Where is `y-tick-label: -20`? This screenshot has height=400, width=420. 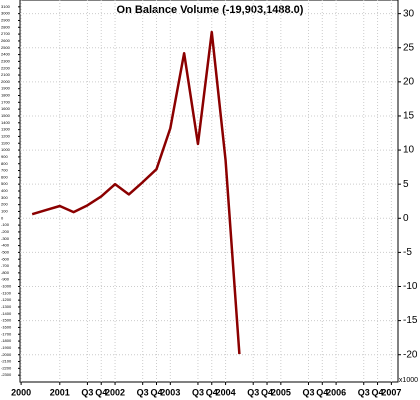
y-tick-label: -20 is located at coordinates (410, 354).